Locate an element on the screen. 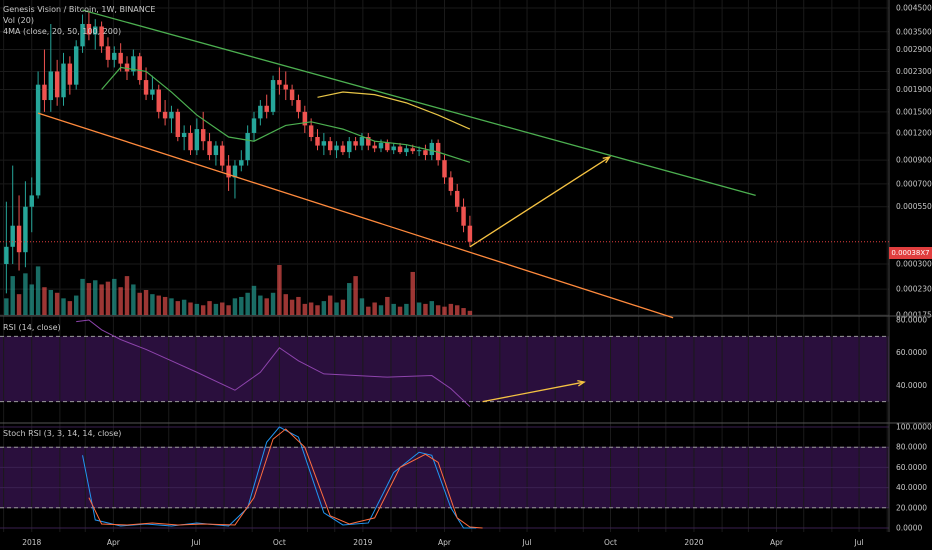 The image size is (932, 550). x-axis-tick-label: 2020 is located at coordinates (693, 542).